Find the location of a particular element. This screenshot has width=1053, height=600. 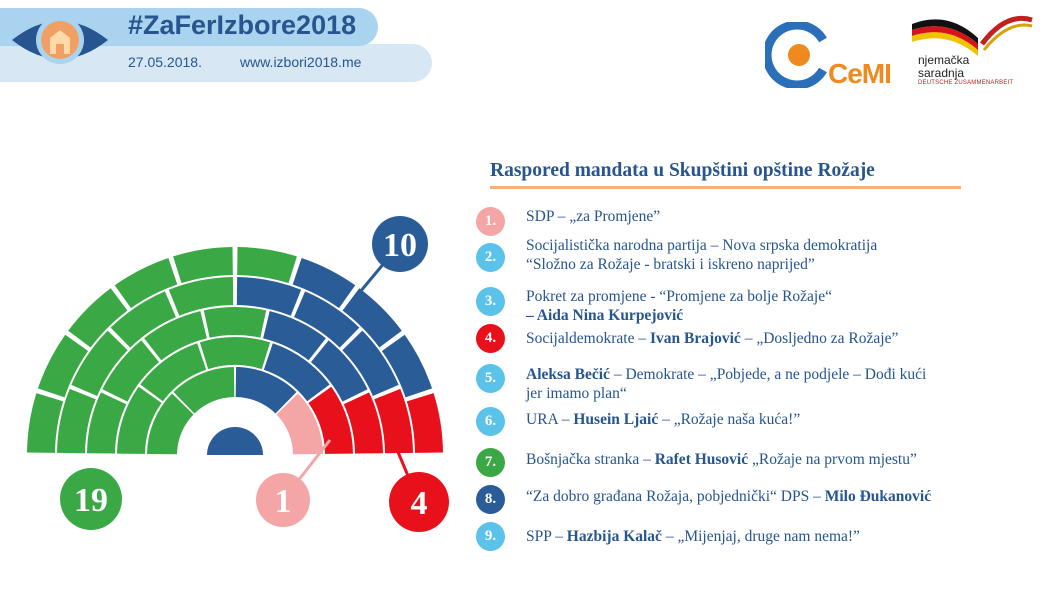

speaker-dome is located at coordinates (235, 441).